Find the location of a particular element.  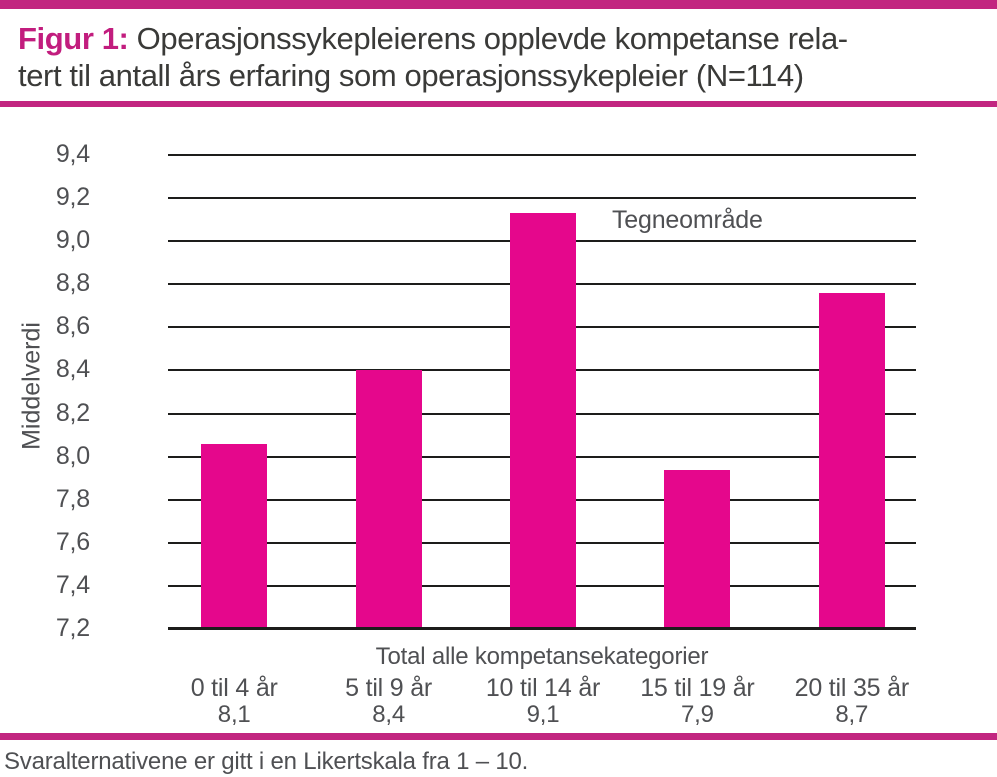

y-tick-label: 8,6 is located at coordinates (72, 326).